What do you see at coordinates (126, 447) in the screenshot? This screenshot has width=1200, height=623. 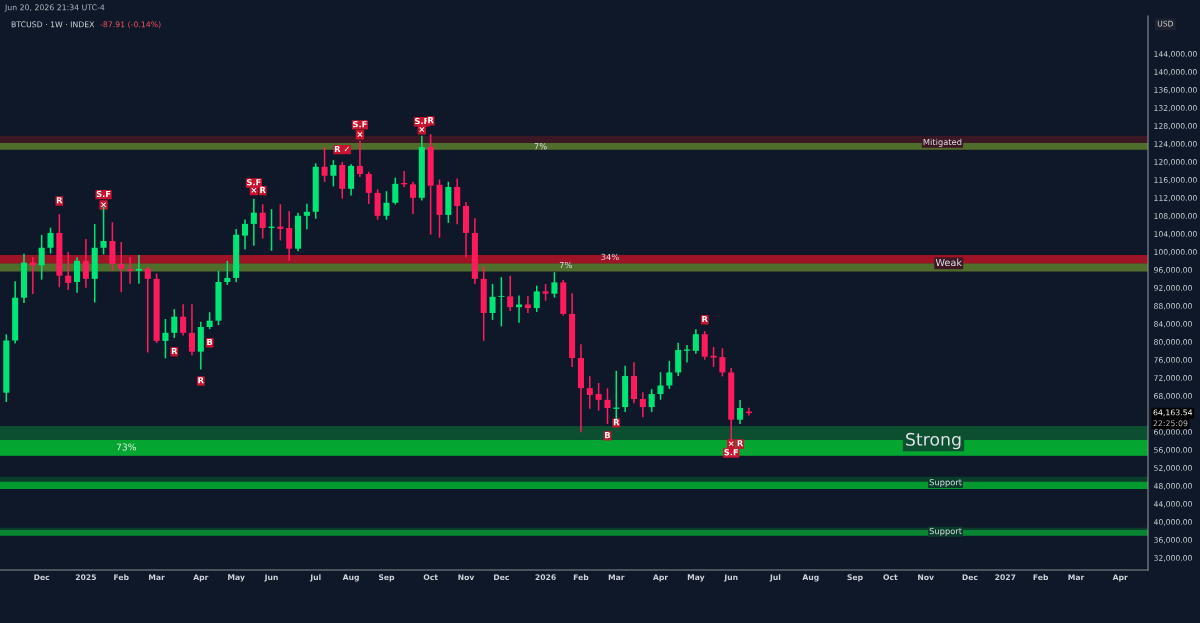 I see `band-label: 73%` at bounding box center [126, 447].